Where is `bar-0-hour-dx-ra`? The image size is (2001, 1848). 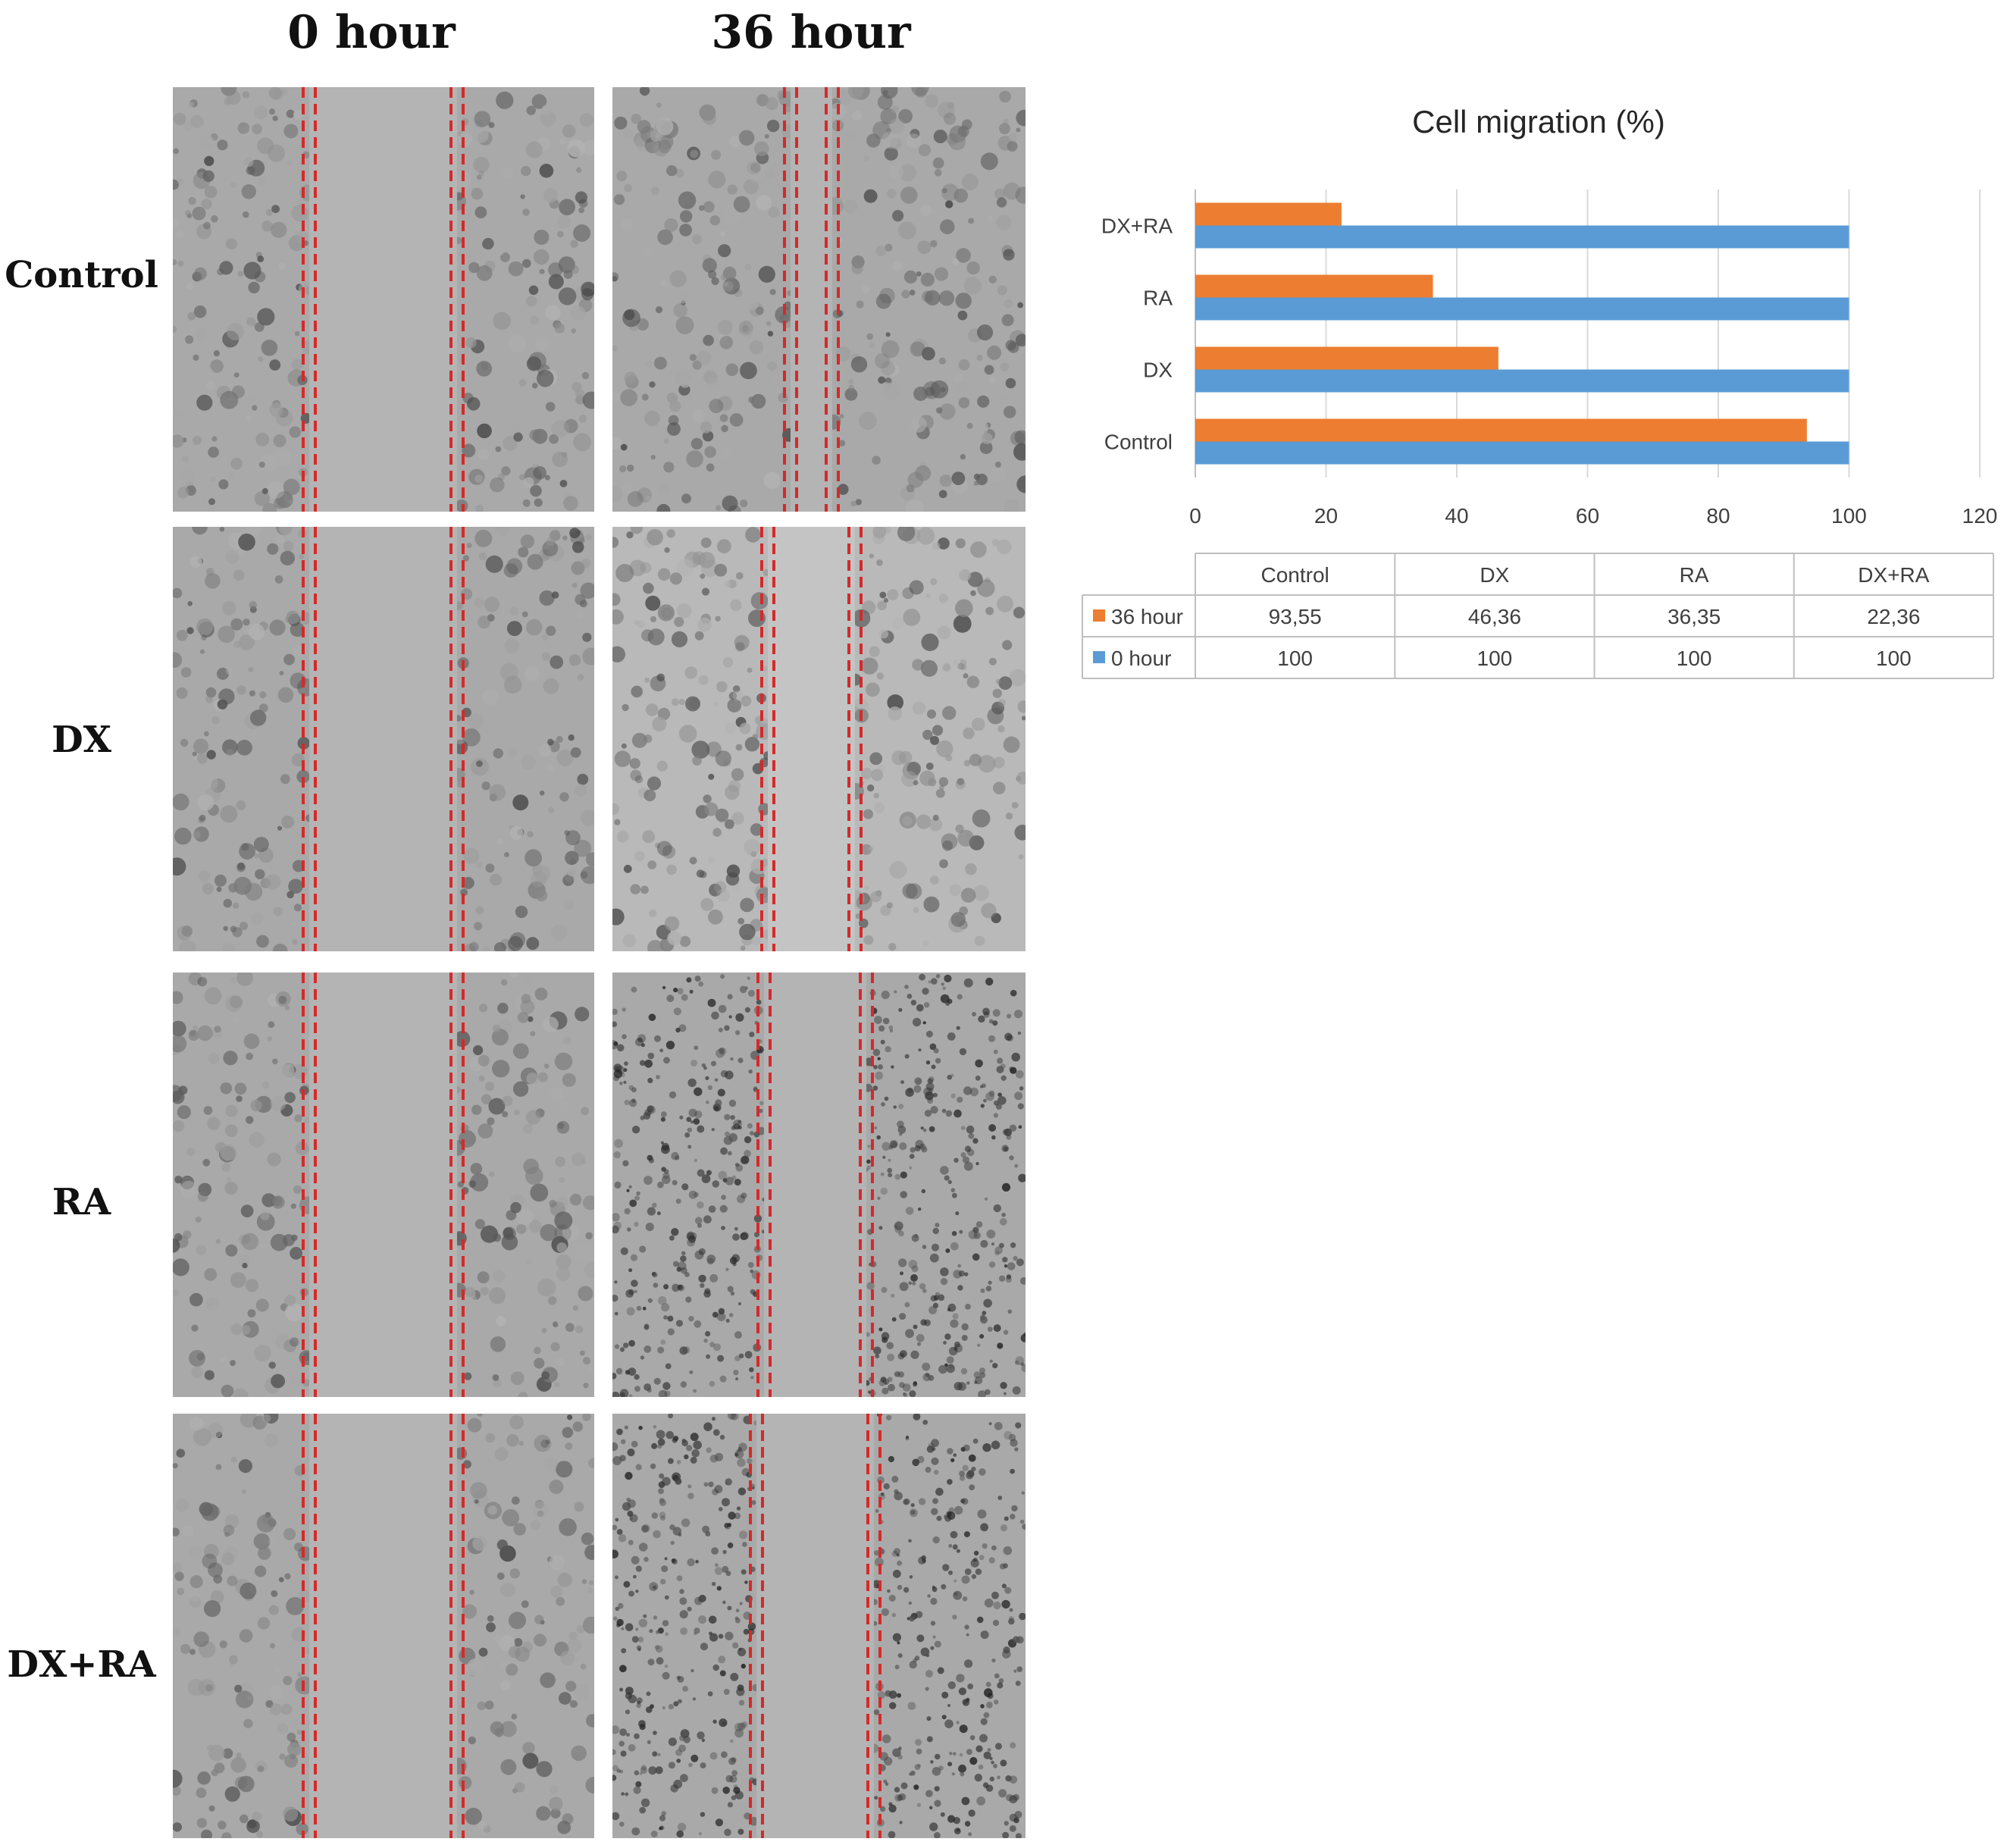 bar-0-hour-dx-ra is located at coordinates (1522, 237).